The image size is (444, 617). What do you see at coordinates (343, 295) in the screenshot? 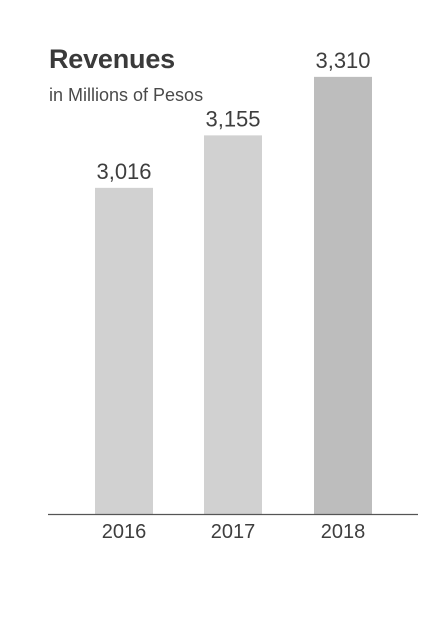
I see `bar-2018` at bounding box center [343, 295].